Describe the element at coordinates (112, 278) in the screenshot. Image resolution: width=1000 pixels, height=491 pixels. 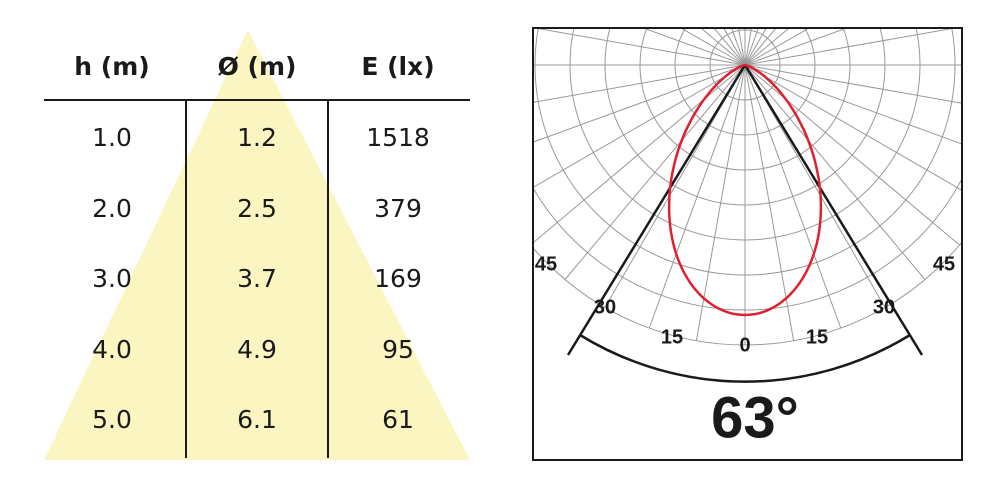
I see `table-cell: 3.0` at that location.